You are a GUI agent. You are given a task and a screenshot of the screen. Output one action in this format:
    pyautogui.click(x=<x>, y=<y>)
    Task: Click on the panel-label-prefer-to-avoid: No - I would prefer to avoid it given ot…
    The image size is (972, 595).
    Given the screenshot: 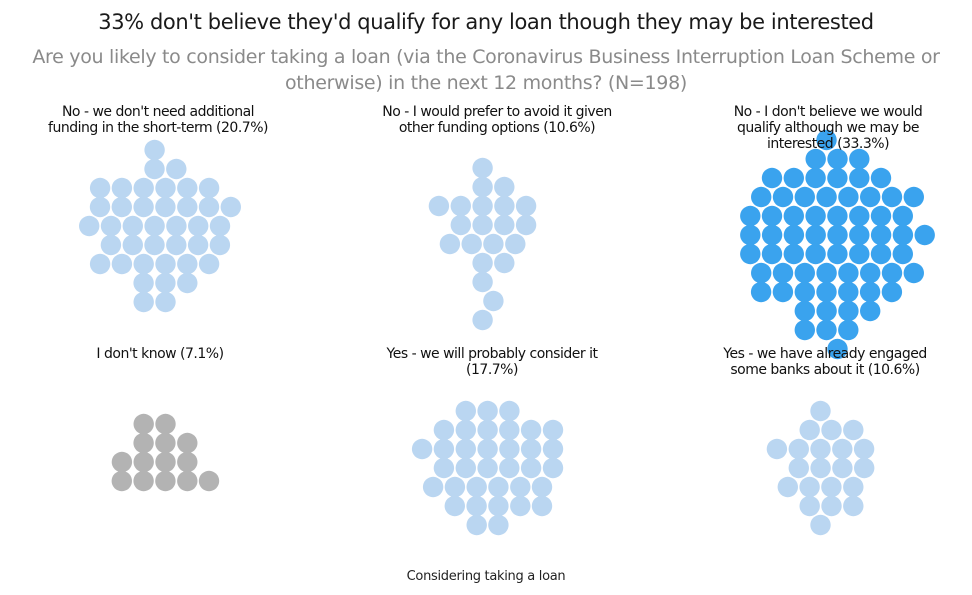 What is the action you would take?
    pyautogui.click(x=497, y=120)
    